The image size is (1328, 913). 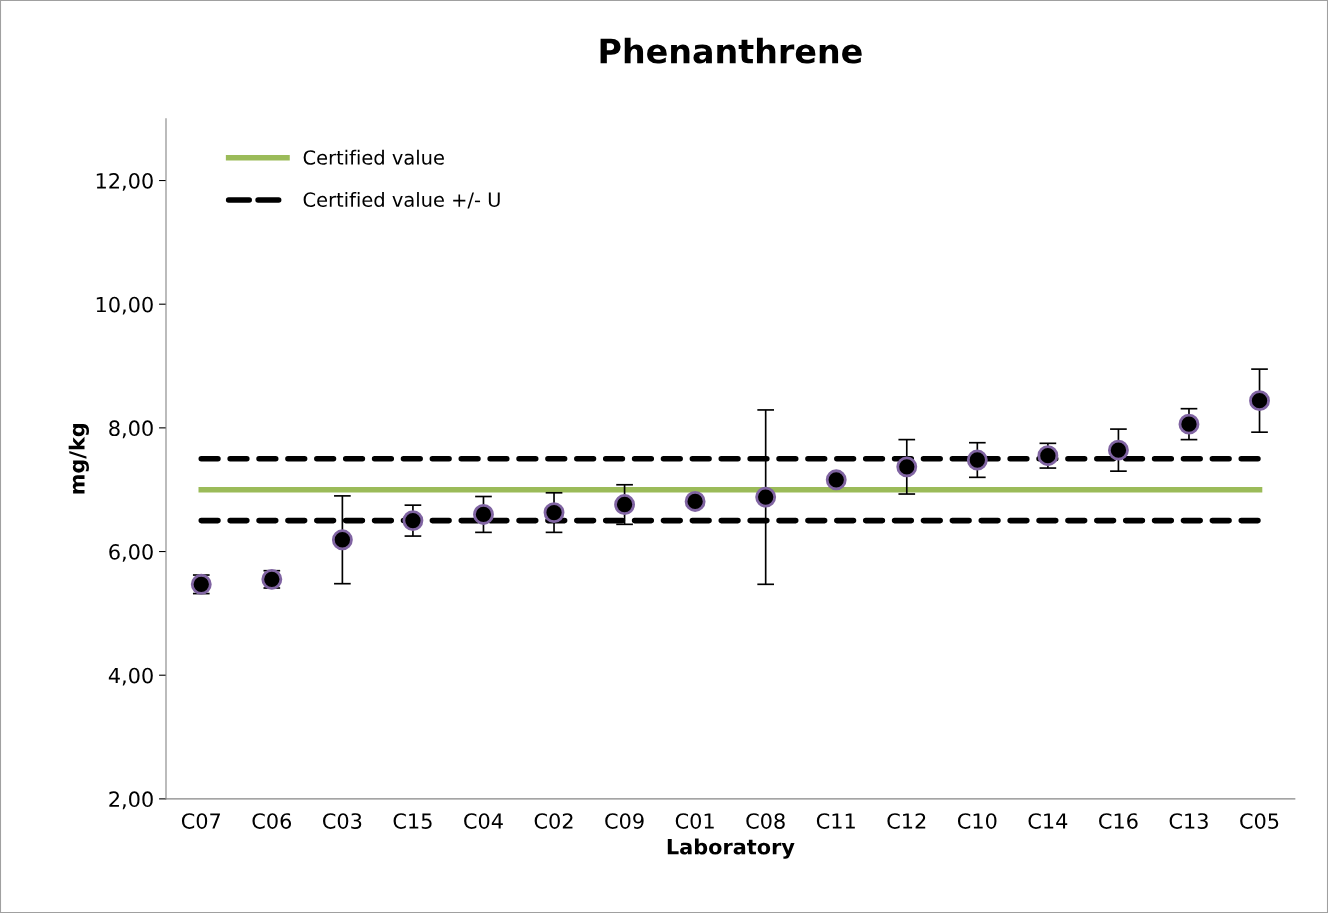 What do you see at coordinates (342, 821) in the screenshot?
I see `x-tick-label: C03` at bounding box center [342, 821].